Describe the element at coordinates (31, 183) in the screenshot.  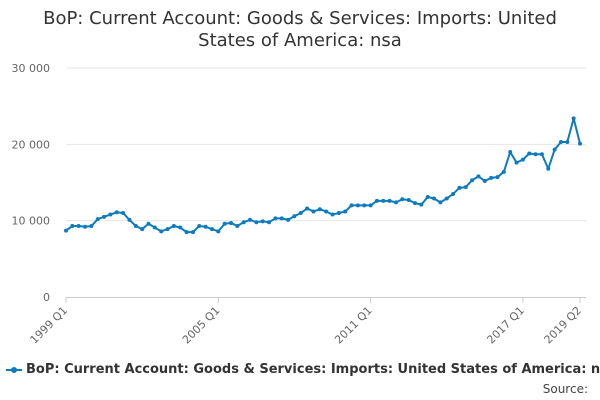
I see `y-axis: 0 10 000 20 000 30 000` at that location.